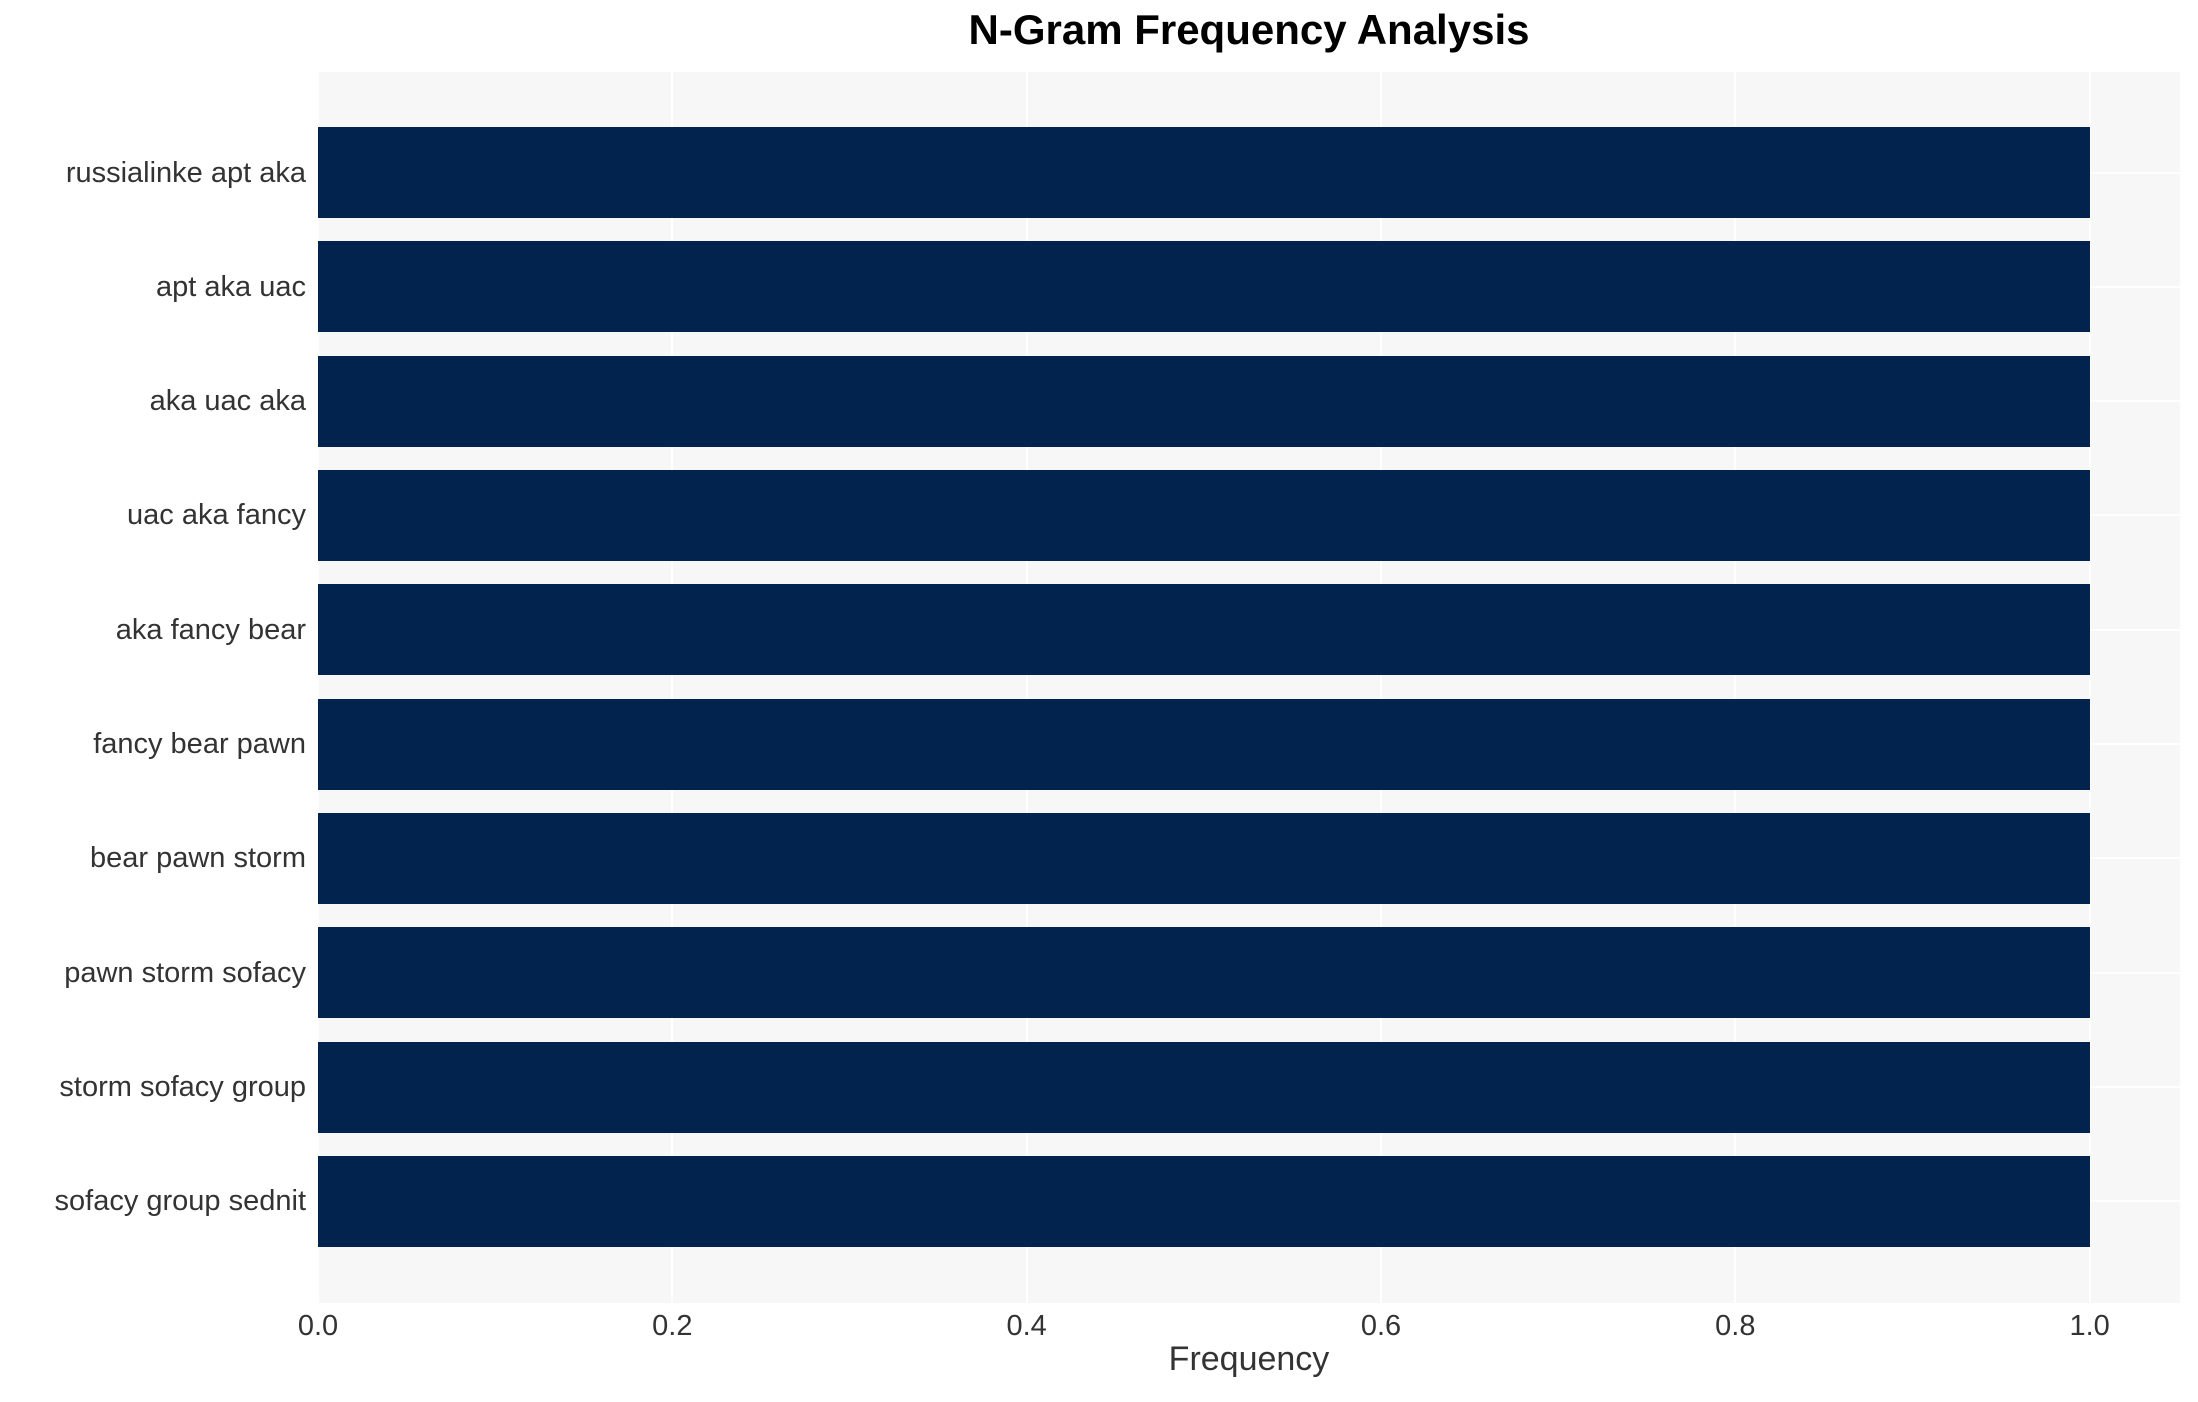 The image size is (2198, 1402). Describe the element at coordinates (182, 1087) in the screenshot. I see `y-tick-label: storm sofacy group` at that location.